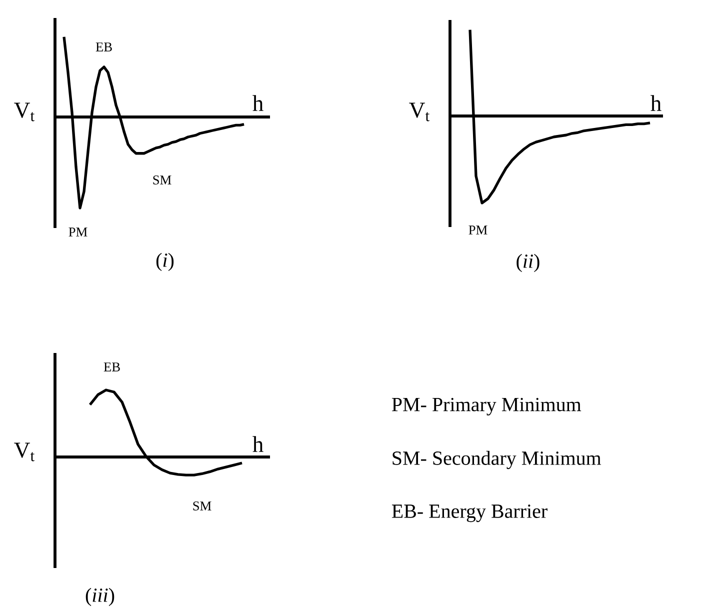  What do you see at coordinates (487, 407) in the screenshot?
I see `text: PM- Primary Minimum` at bounding box center [487, 407].